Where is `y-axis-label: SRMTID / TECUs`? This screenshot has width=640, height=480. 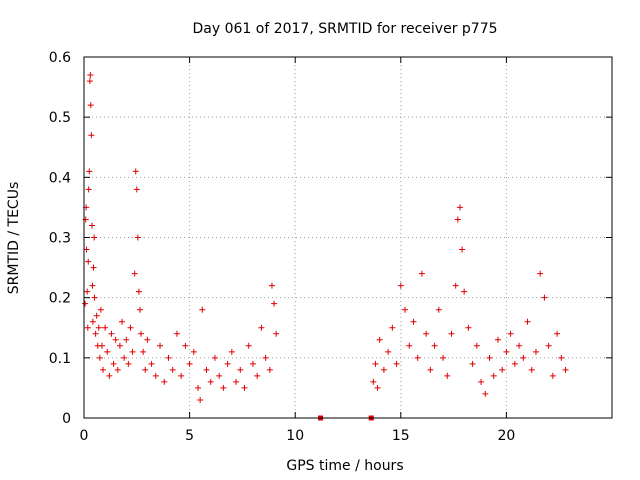
y-axis-label: SRMTID / TECUs is located at coordinates (14, 238).